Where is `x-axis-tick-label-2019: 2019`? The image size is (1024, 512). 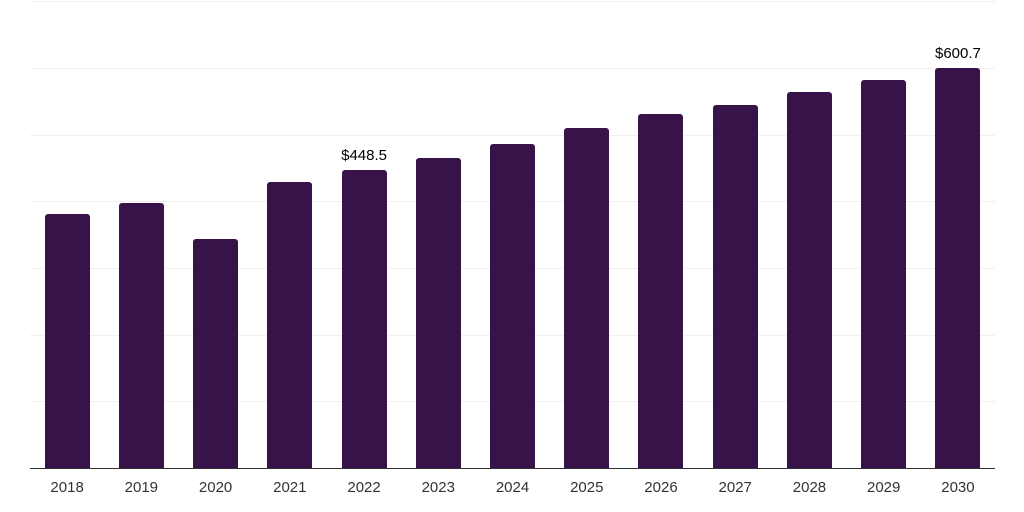 x-axis-tick-label-2019: 2019 is located at coordinates (141, 487).